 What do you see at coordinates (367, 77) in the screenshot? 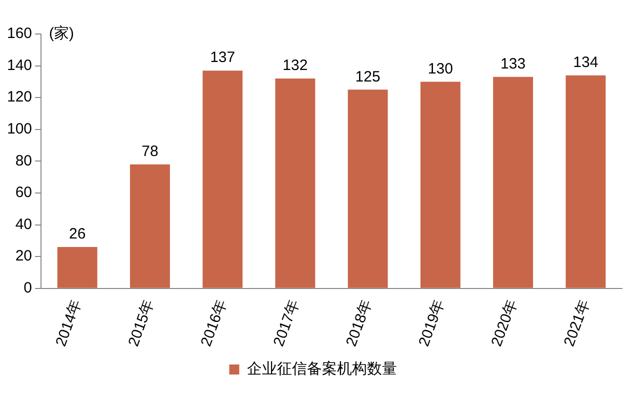
I see `data-label: 125` at bounding box center [367, 77].